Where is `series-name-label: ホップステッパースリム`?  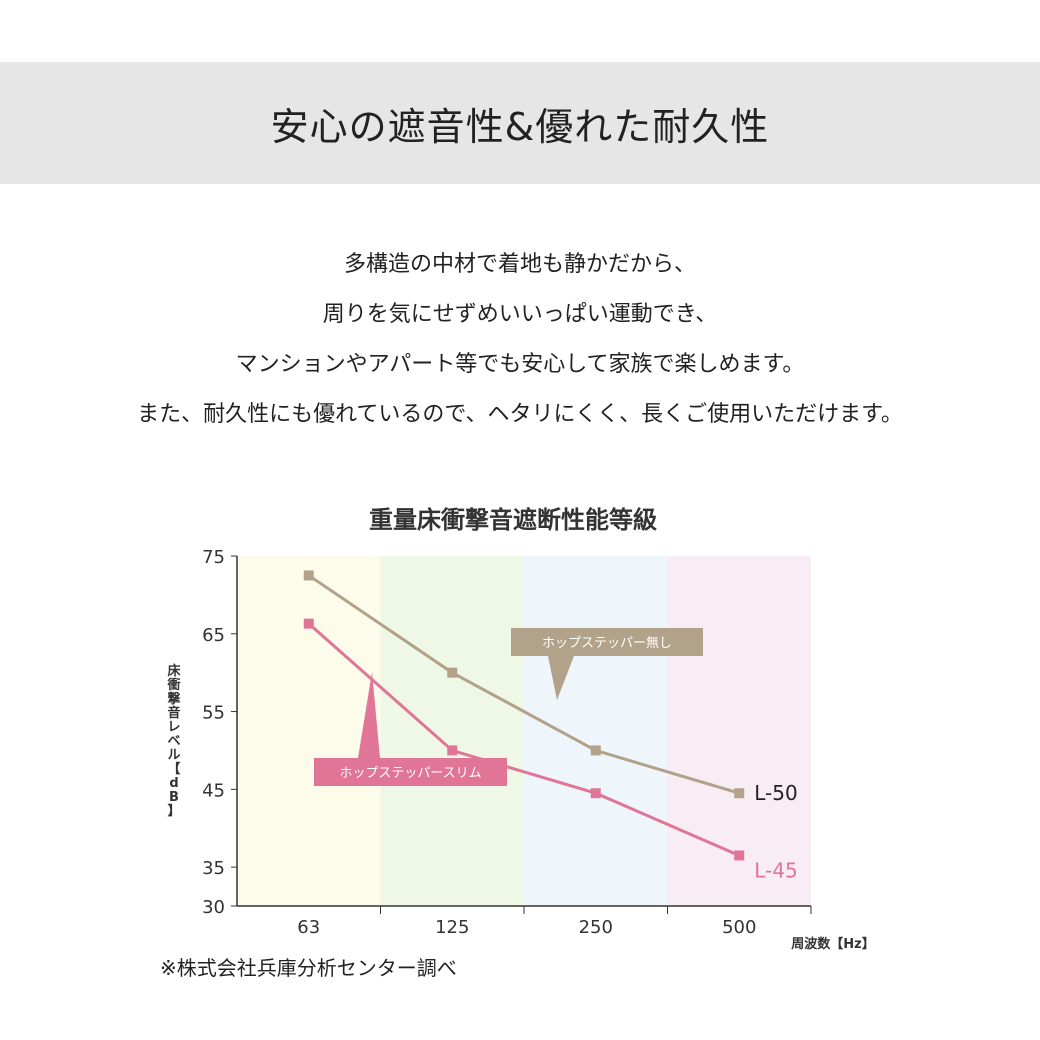 series-name-label: ホップステッパースリム is located at coordinates (410, 773).